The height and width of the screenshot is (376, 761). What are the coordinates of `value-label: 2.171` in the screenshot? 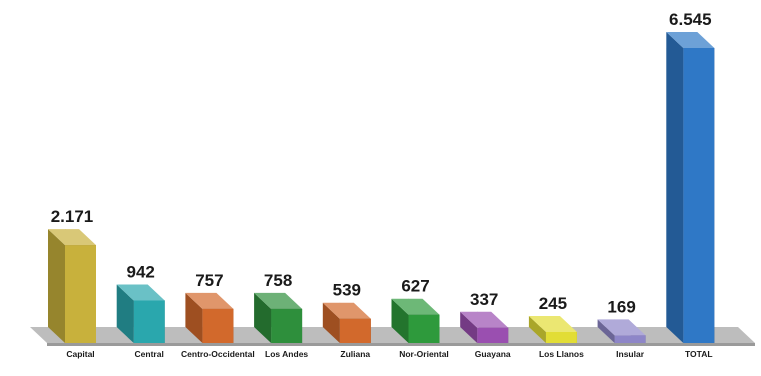 It's located at (72, 216).